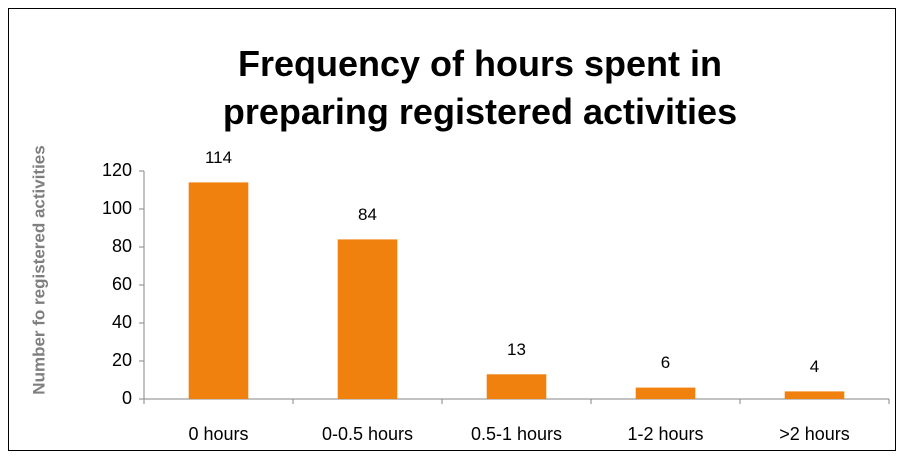  Describe the element at coordinates (117, 208) in the screenshot. I see `y-tick-label: 100` at that location.